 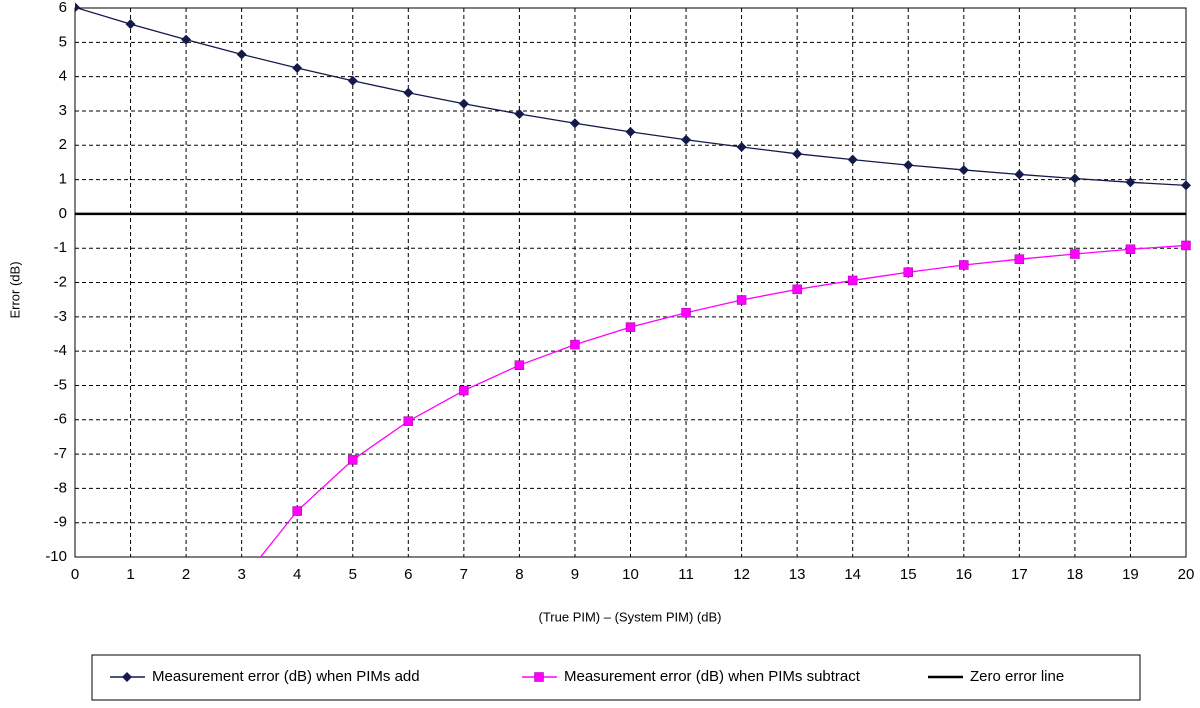 I want to click on y-tick-label: -2, so click(x=60, y=281).